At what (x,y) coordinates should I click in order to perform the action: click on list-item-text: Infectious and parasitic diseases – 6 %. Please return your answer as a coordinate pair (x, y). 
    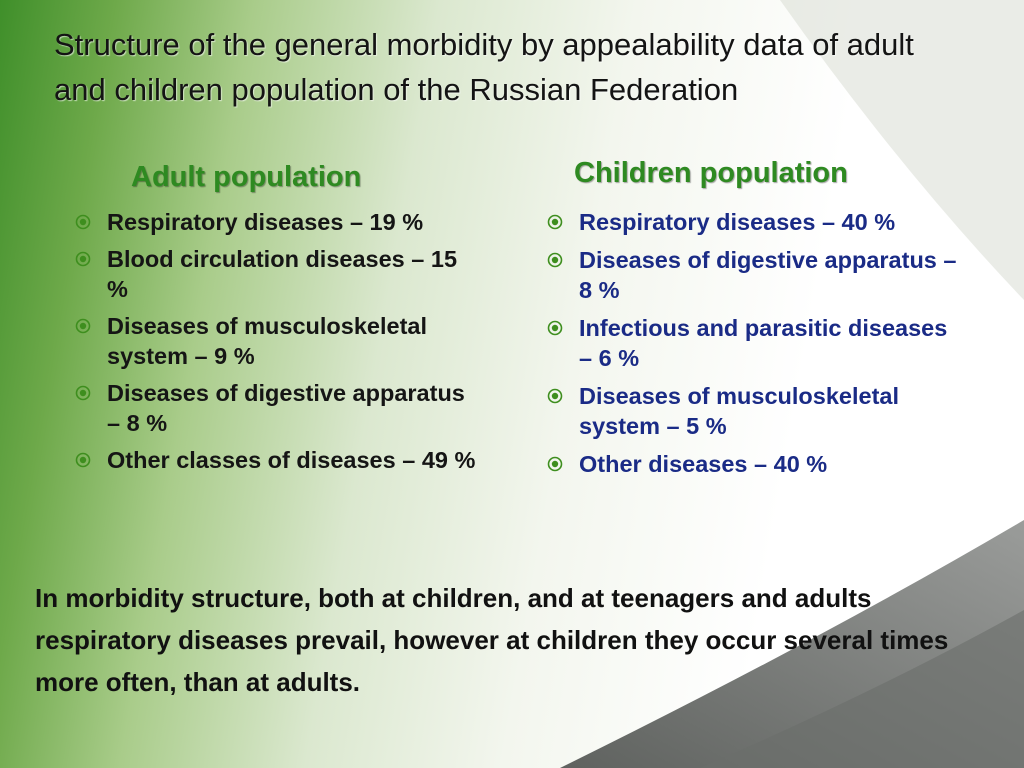
    Looking at the image, I should click on (763, 343).